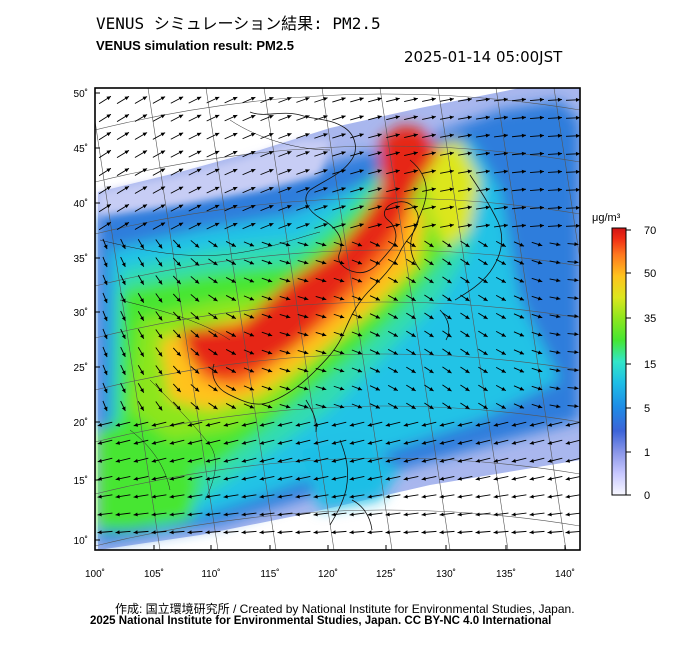 The image size is (700, 649). Describe the element at coordinates (650, 365) in the screenshot. I see `colorbar-tick-label: 15` at that location.